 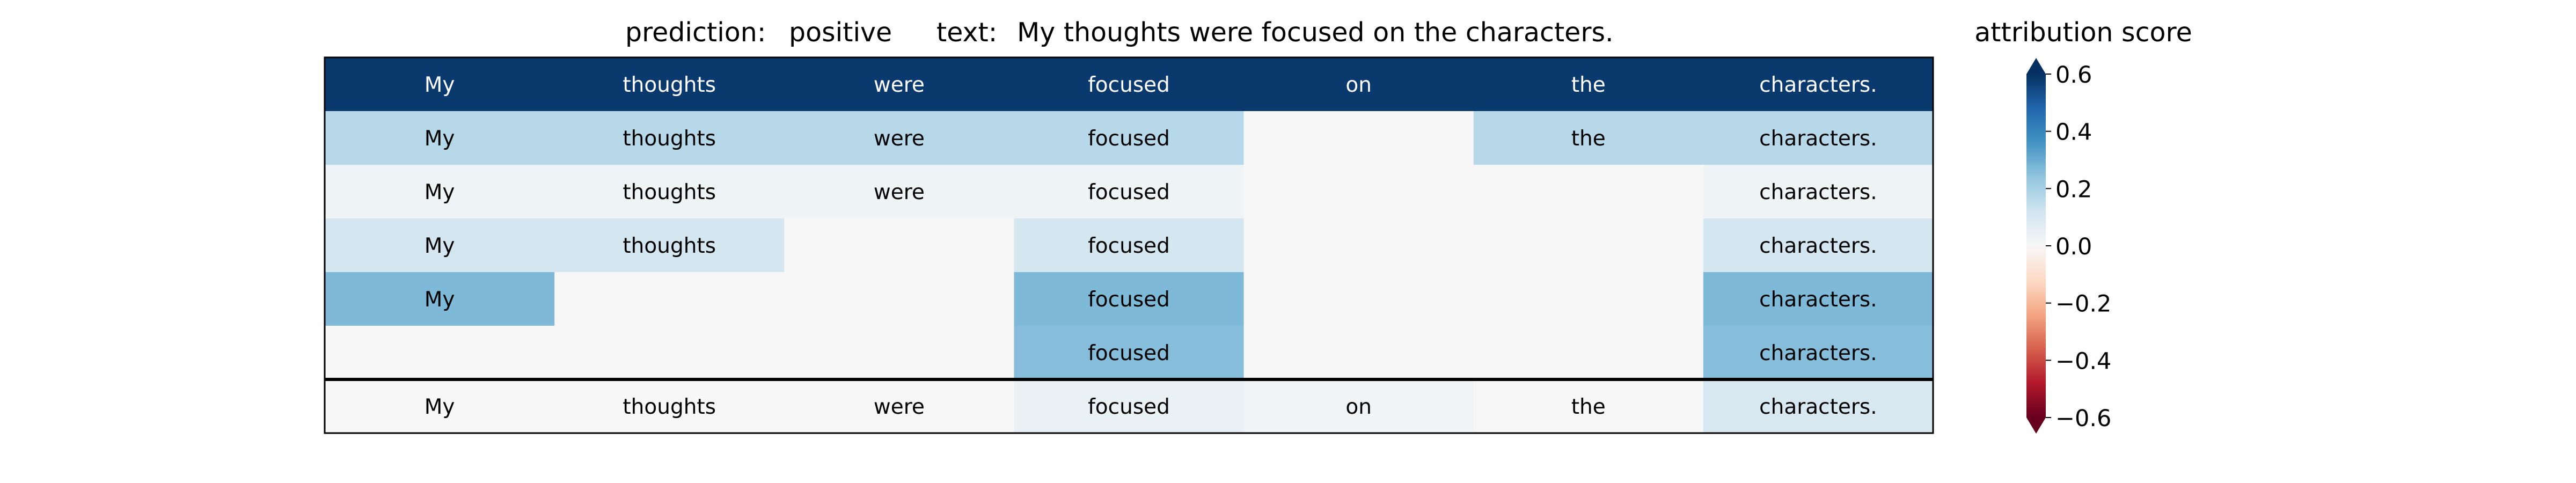 I want to click on text-label: text:, so click(x=966, y=32).